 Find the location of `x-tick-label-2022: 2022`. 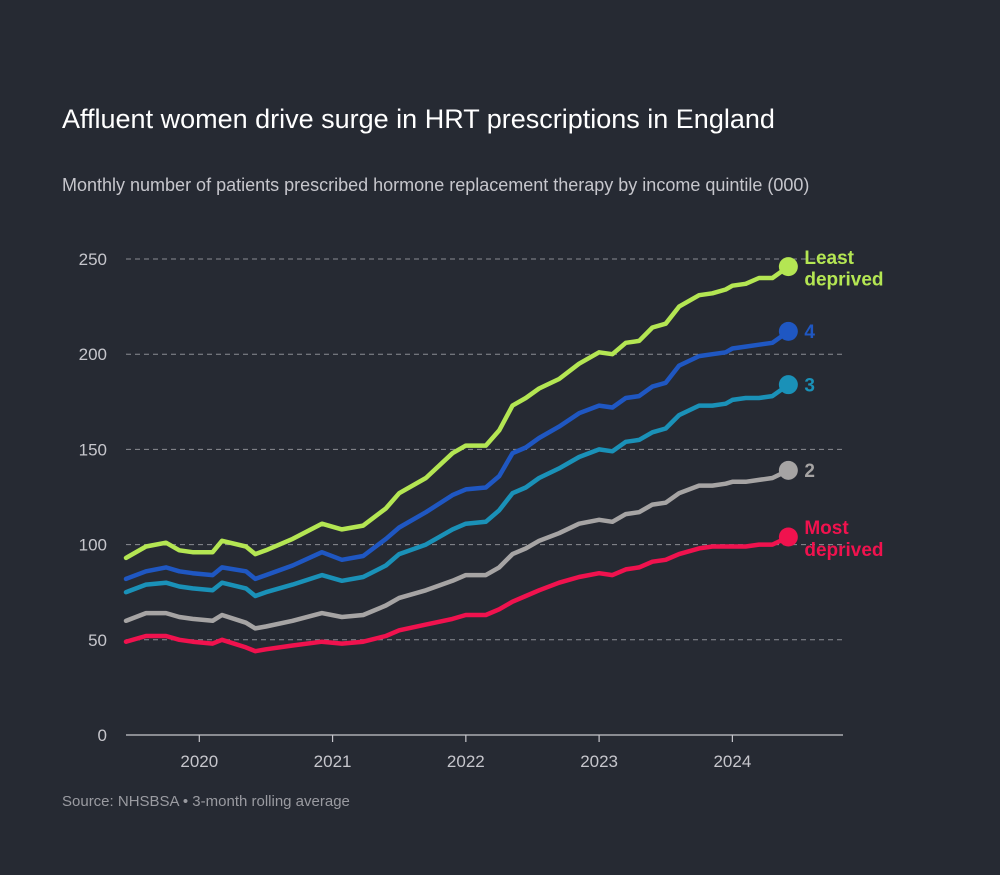

x-tick-label-2022: 2022 is located at coordinates (466, 761).